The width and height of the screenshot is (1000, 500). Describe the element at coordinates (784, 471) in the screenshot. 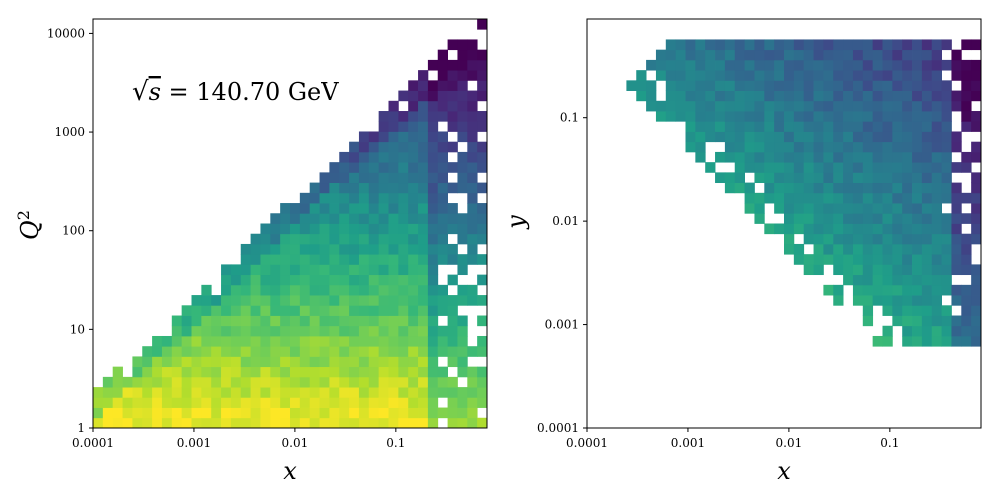

I see `y-vs-x-xlabel: x` at that location.